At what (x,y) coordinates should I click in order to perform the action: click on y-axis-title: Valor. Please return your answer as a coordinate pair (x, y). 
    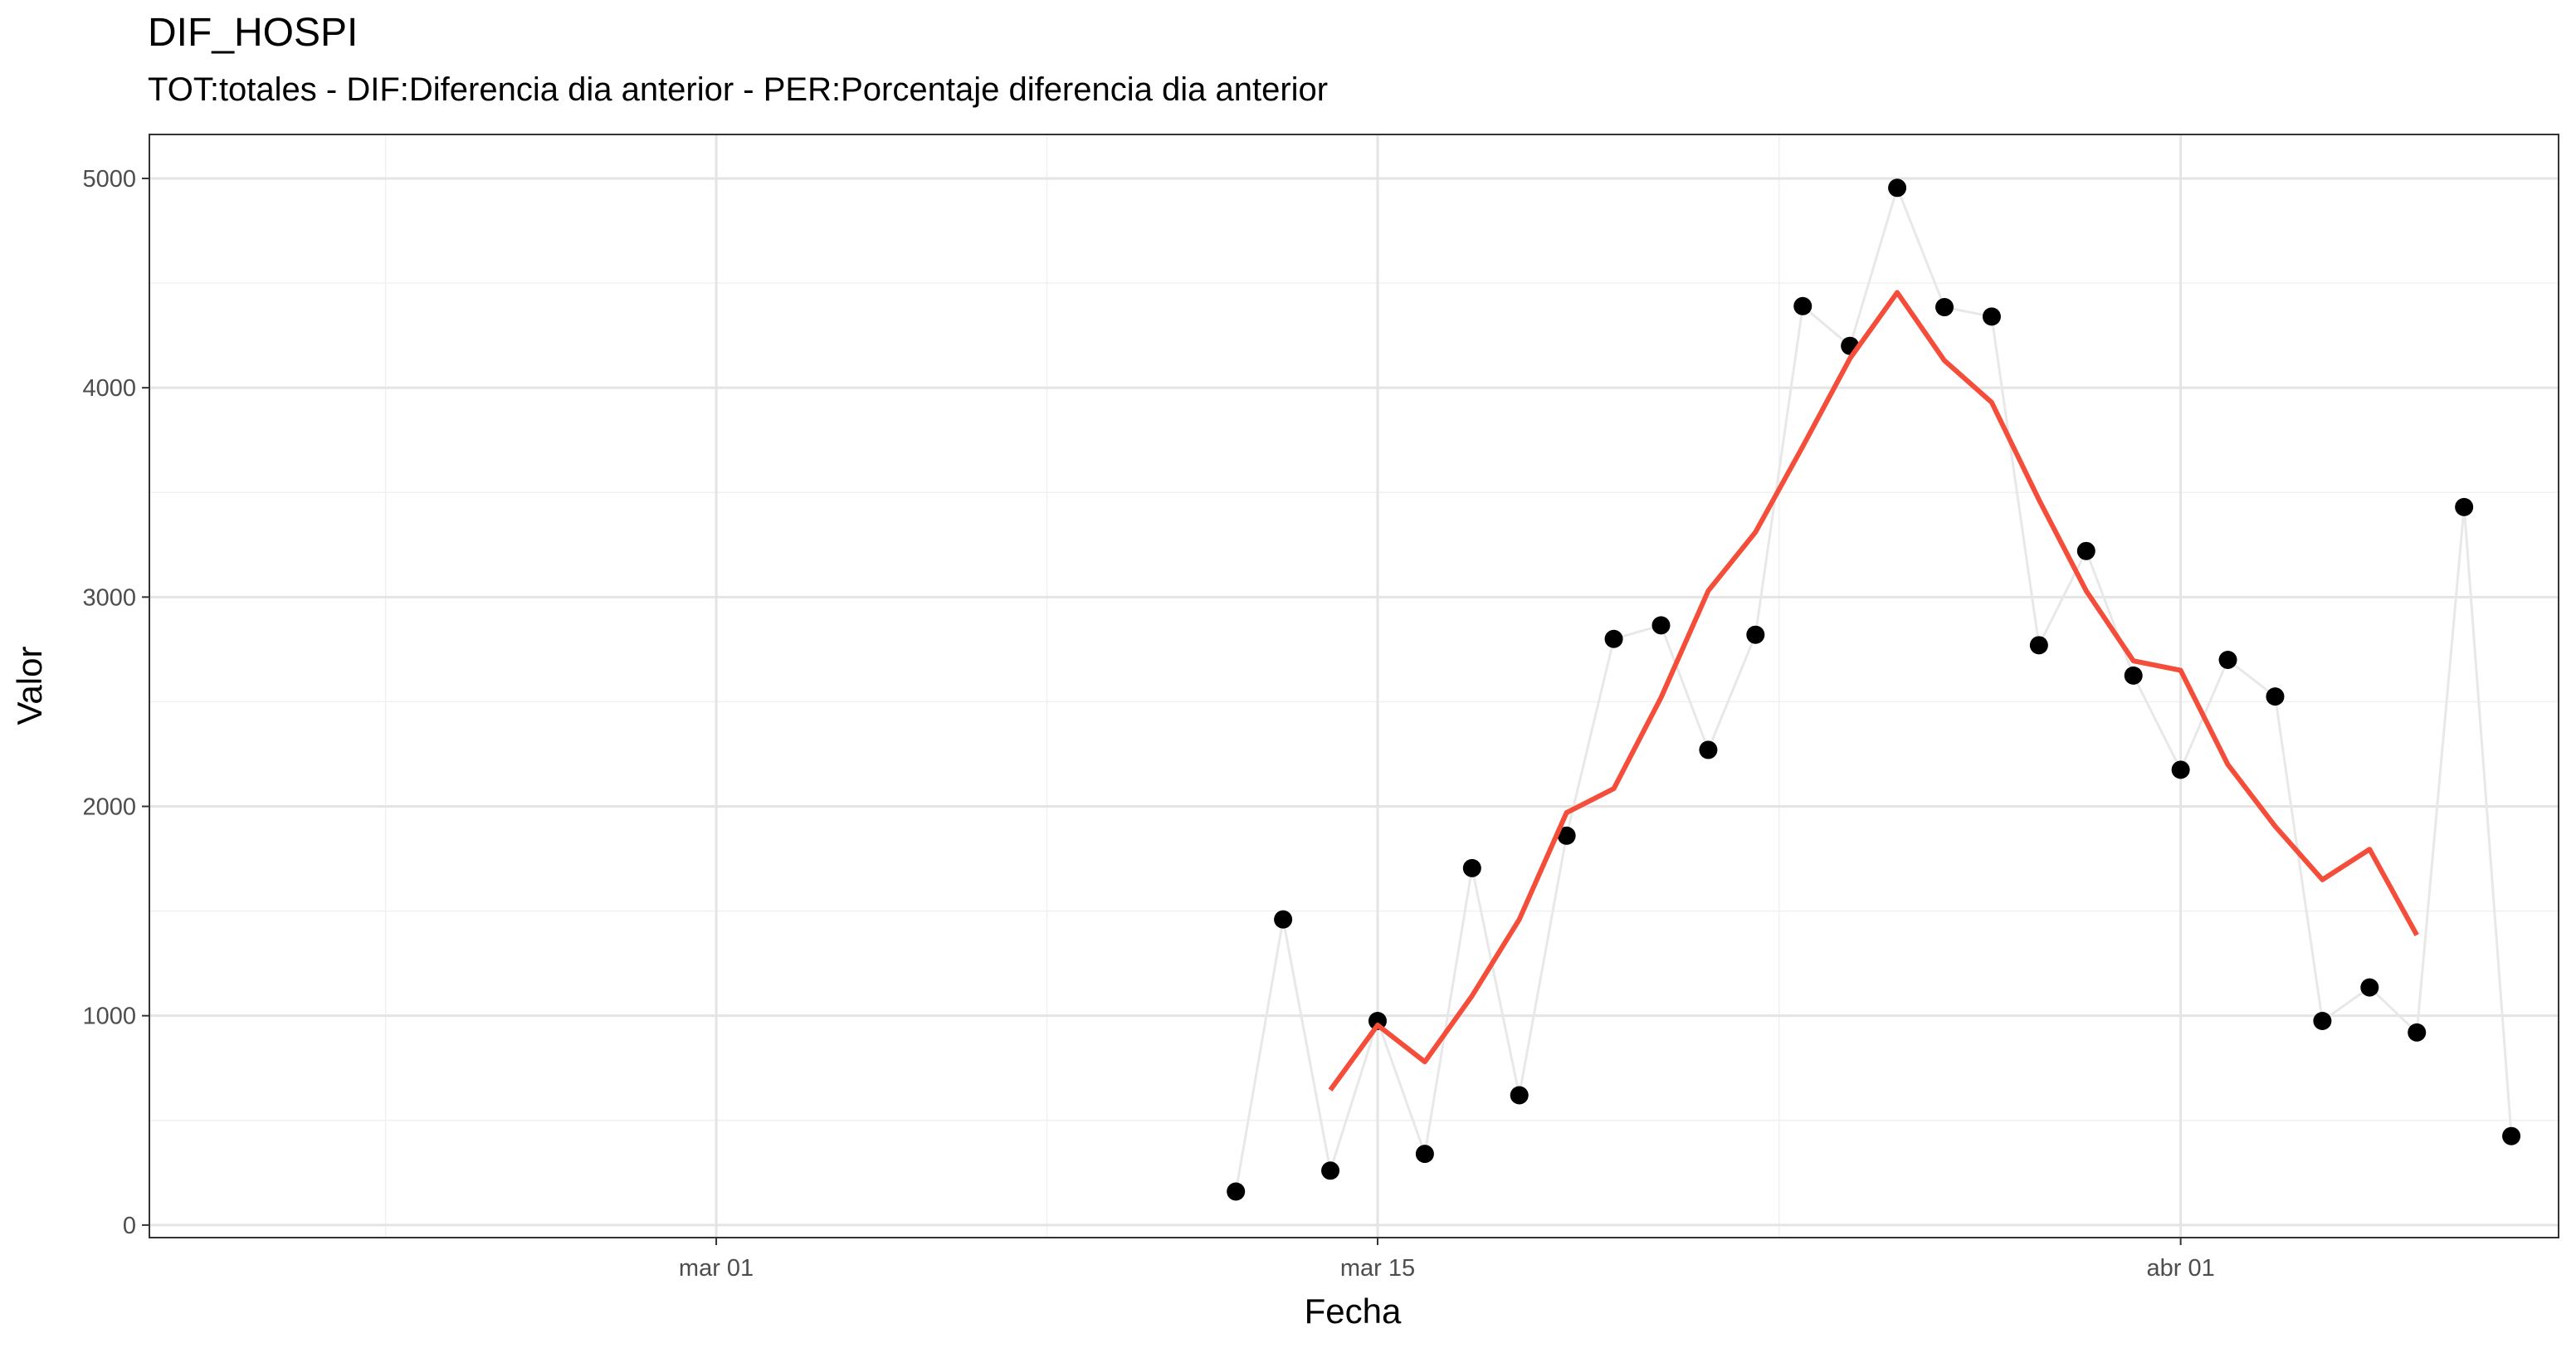
    Looking at the image, I should click on (29, 686).